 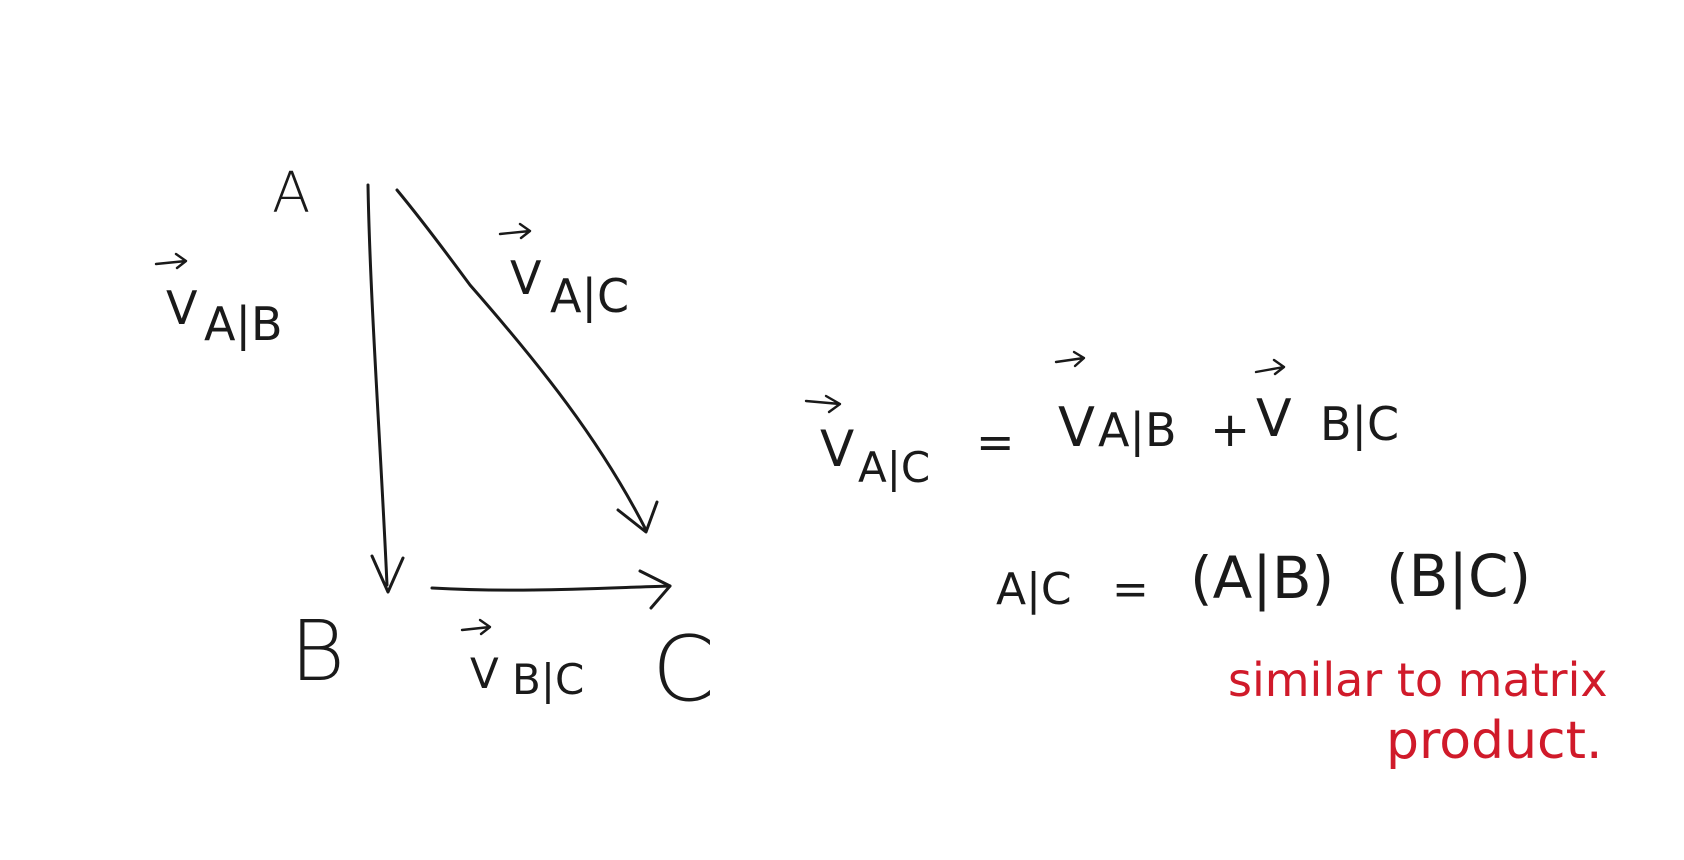 I want to click on frame-product-factor1: (A|B), so click(x=1262, y=578).